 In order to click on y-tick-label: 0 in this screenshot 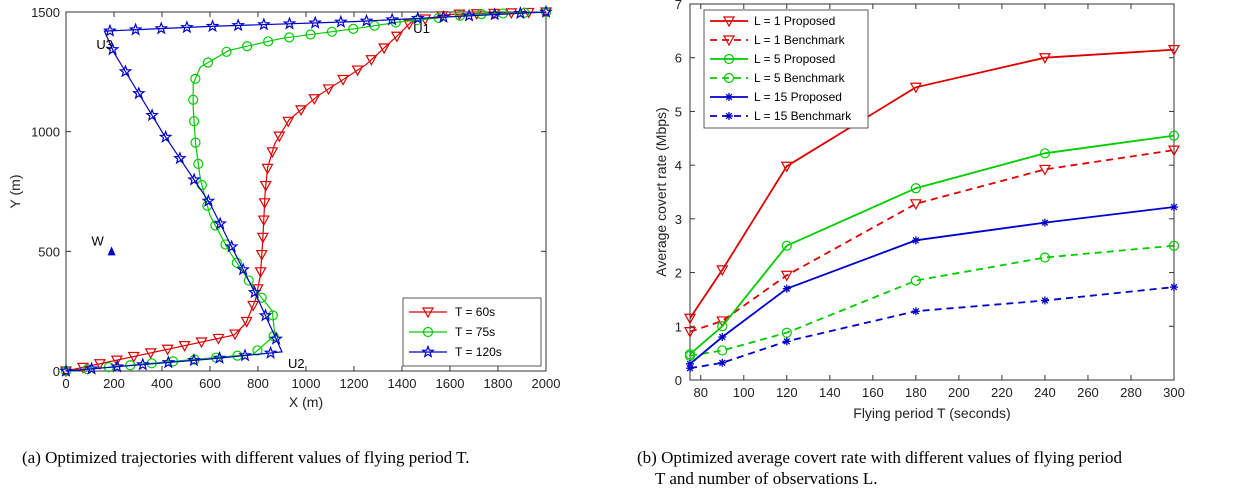, I will do `click(678, 380)`.